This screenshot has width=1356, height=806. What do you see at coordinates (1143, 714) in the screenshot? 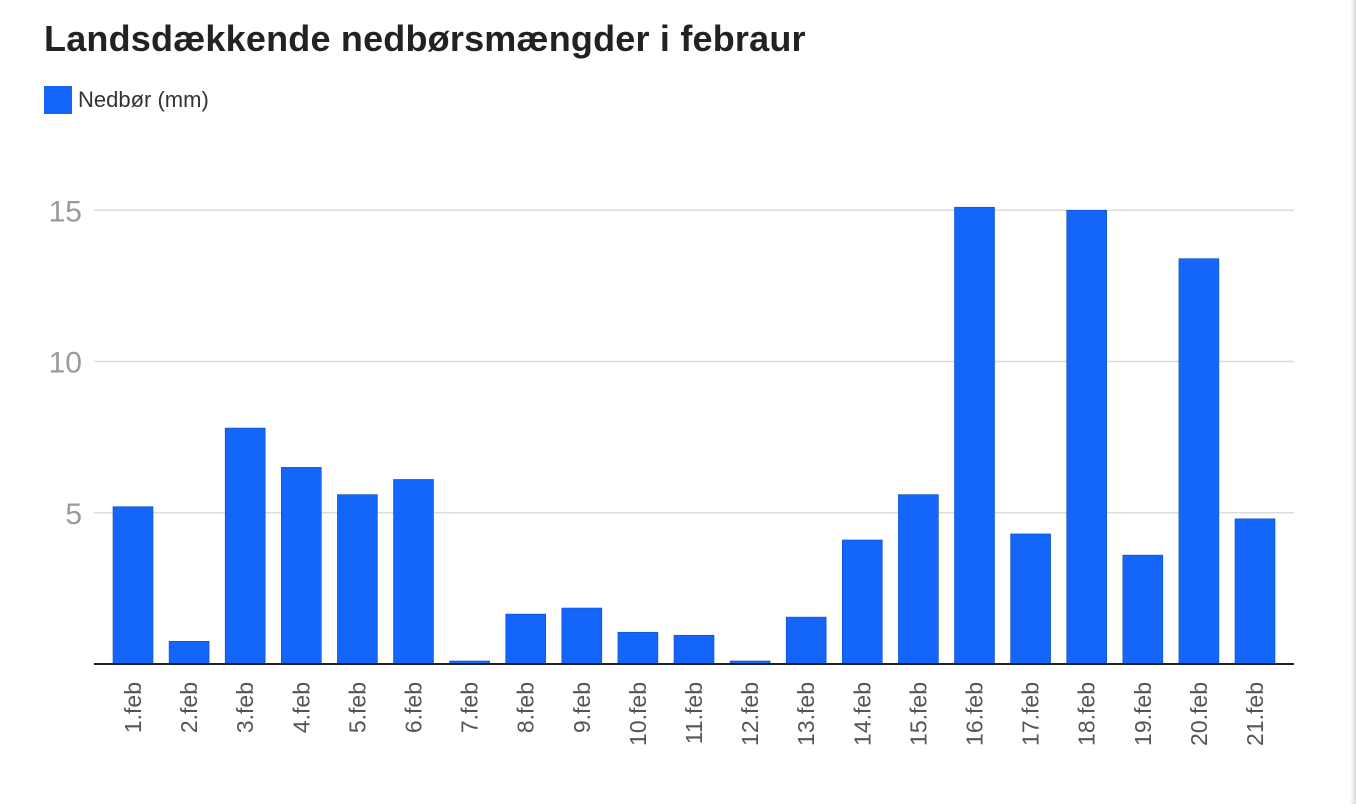
I see `x-tick-label: 19.feb` at bounding box center [1143, 714].